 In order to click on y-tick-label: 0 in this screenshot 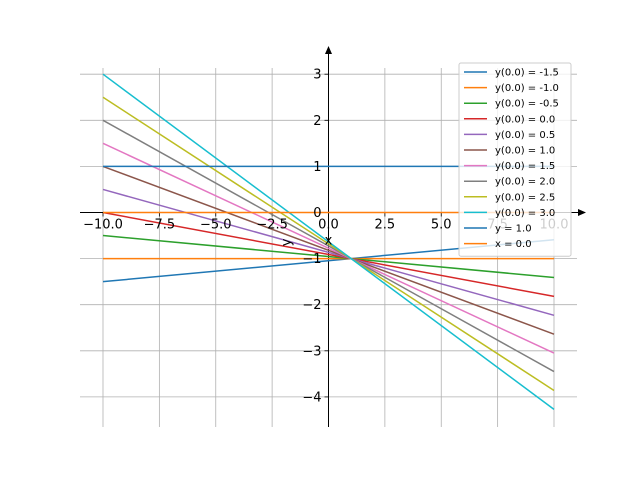, I will do `click(317, 213)`.